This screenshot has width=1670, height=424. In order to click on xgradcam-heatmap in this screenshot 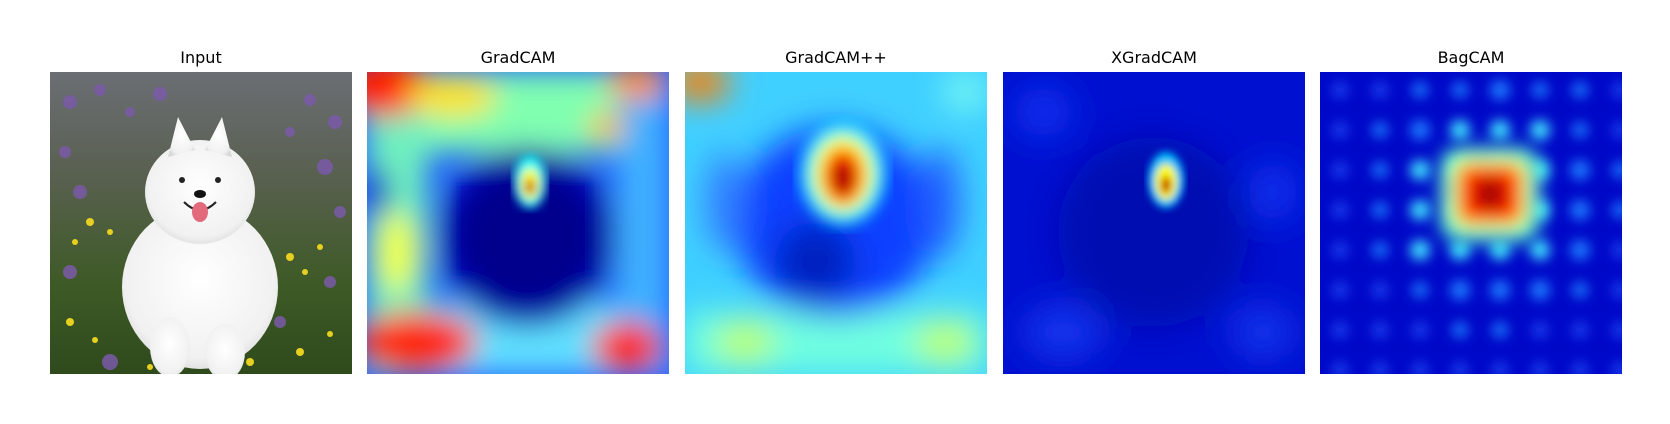, I will do `click(1154, 223)`.